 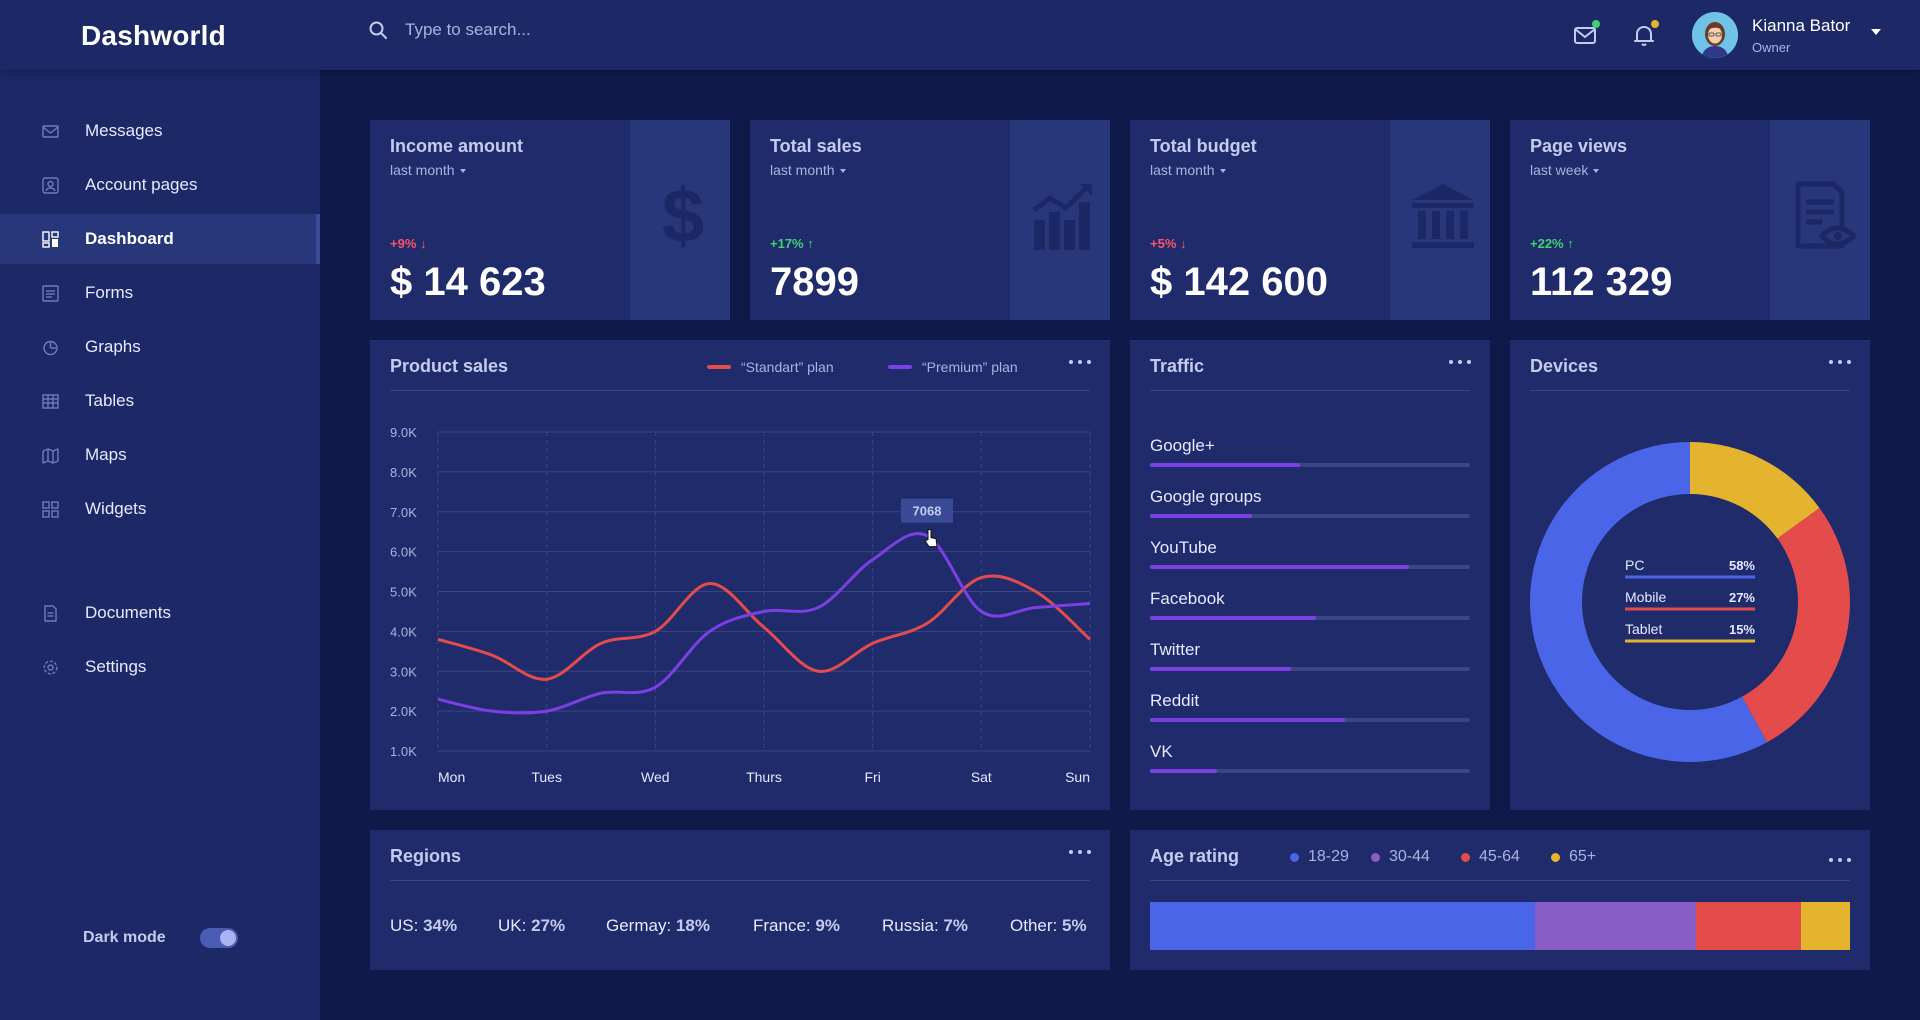 I want to click on region-label: France:, so click(x=782, y=925).